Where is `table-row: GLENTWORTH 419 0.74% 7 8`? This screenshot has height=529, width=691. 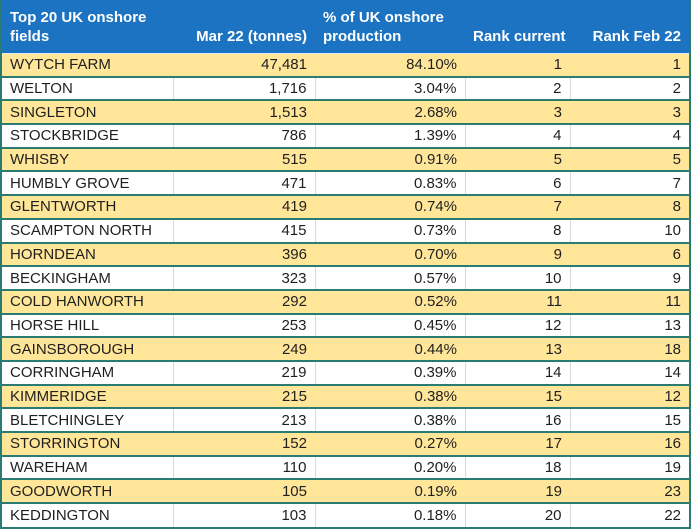 table-row: GLENTWORTH 419 0.74% 7 8 is located at coordinates (345, 207).